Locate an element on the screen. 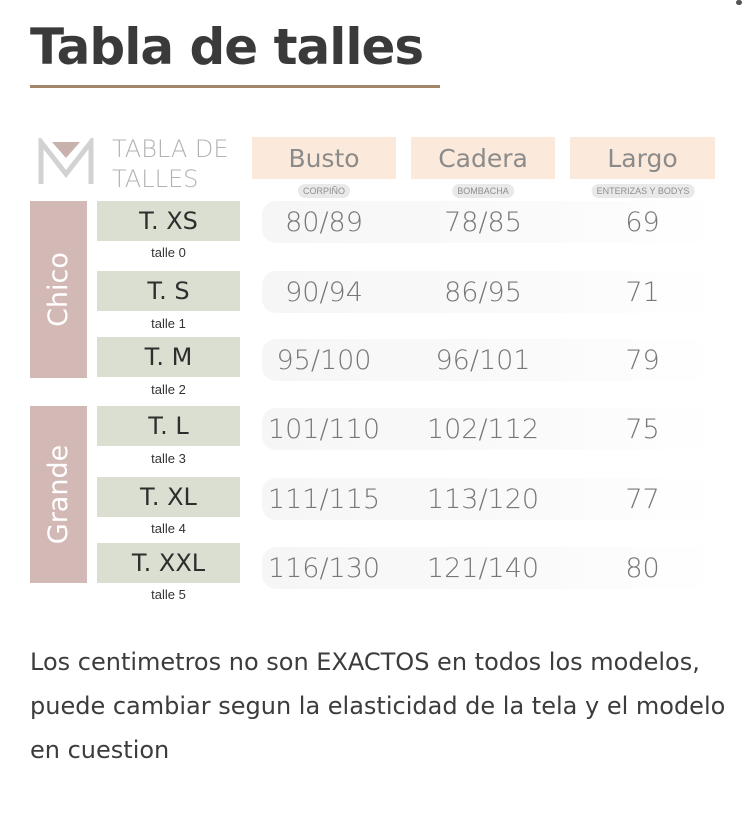 The image size is (749, 827). size-label: T. XXL is located at coordinates (168, 563).